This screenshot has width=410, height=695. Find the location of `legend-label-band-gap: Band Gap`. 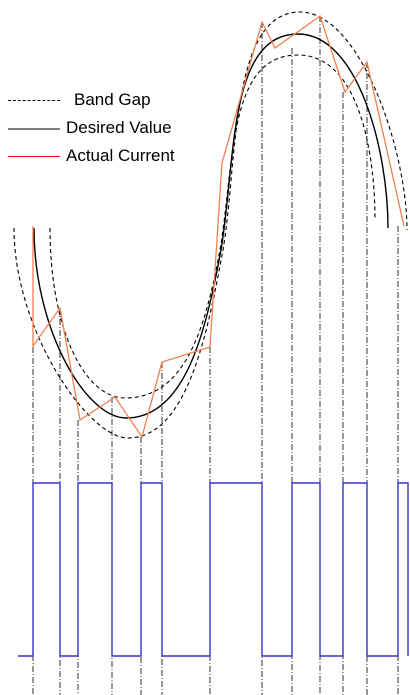

legend-label-band-gap: Band Gap is located at coordinates (112, 99).